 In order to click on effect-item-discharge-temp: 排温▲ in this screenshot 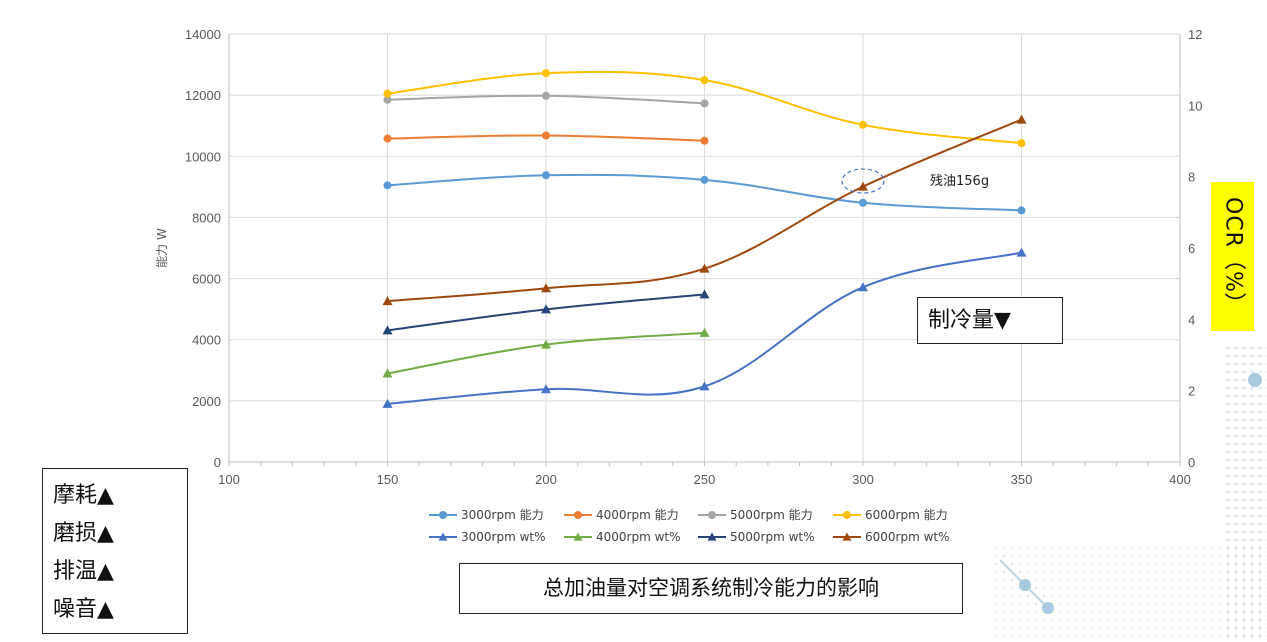, I will do `click(83, 571)`.